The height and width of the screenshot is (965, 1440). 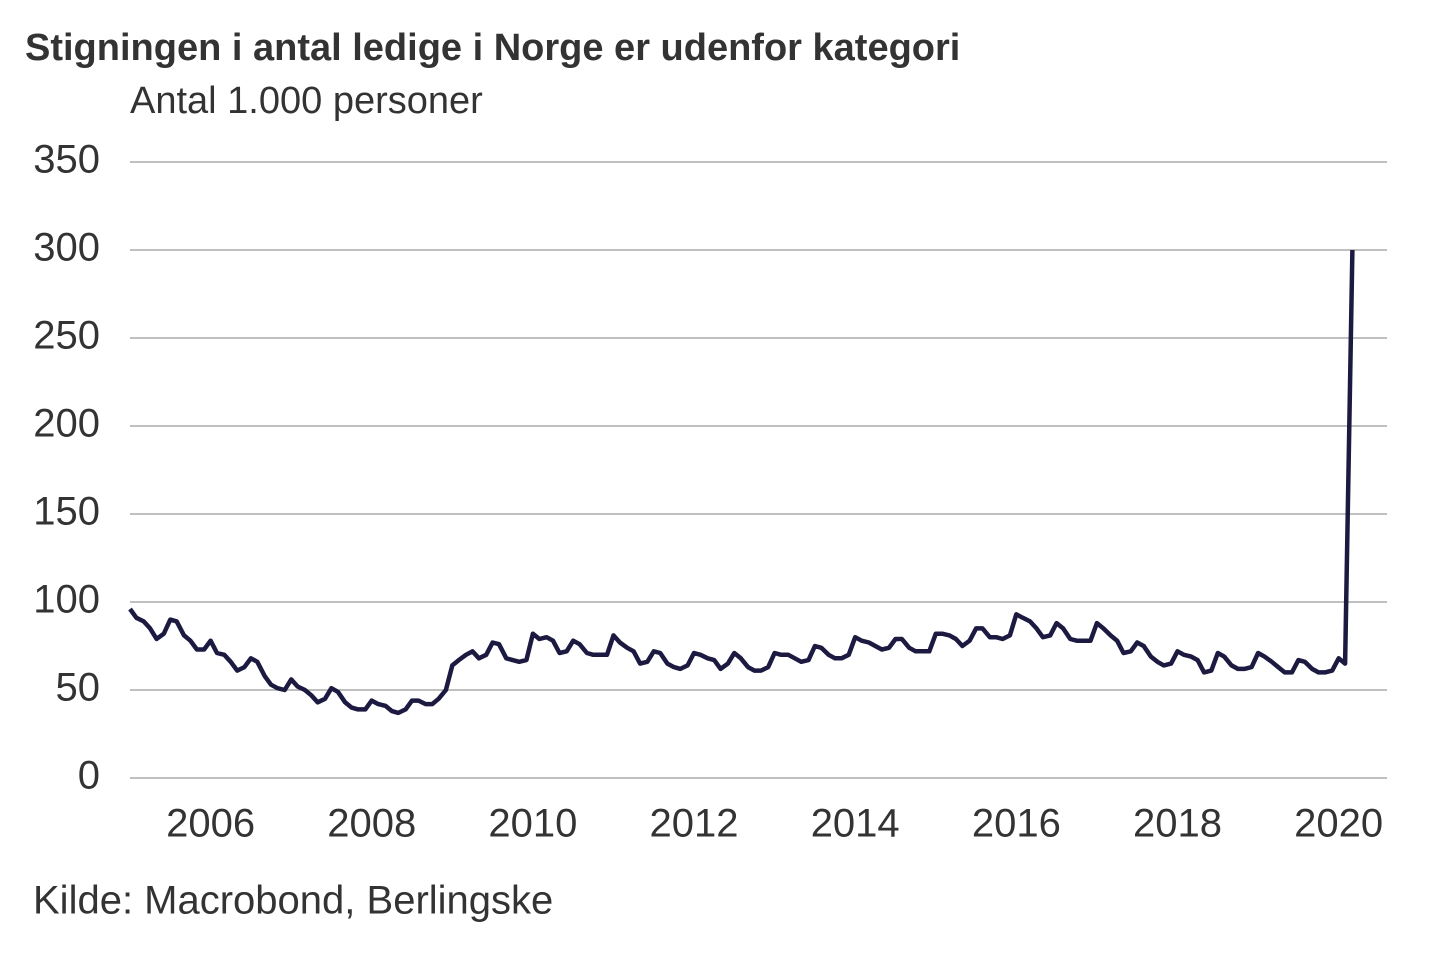 I want to click on x-tick-label: 2016, so click(x=1016, y=824).